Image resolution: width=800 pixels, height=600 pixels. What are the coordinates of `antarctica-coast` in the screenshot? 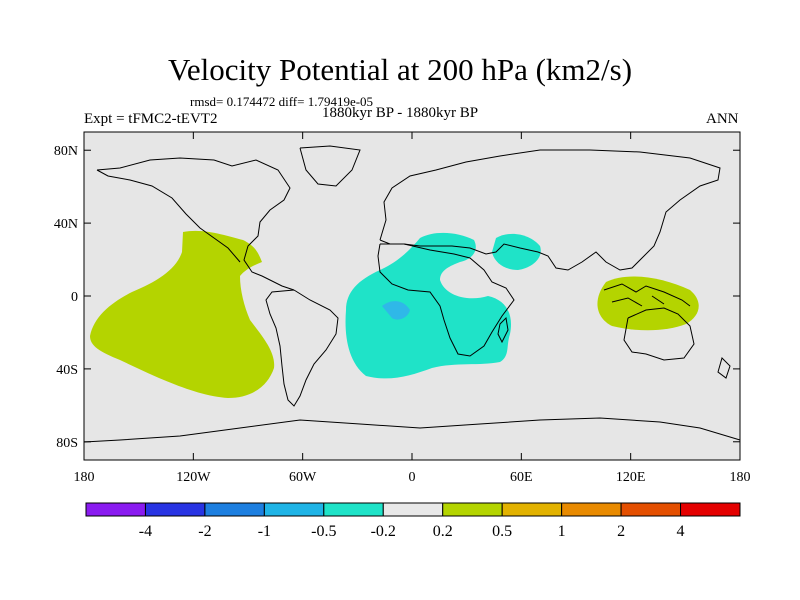 It's located at (412, 430).